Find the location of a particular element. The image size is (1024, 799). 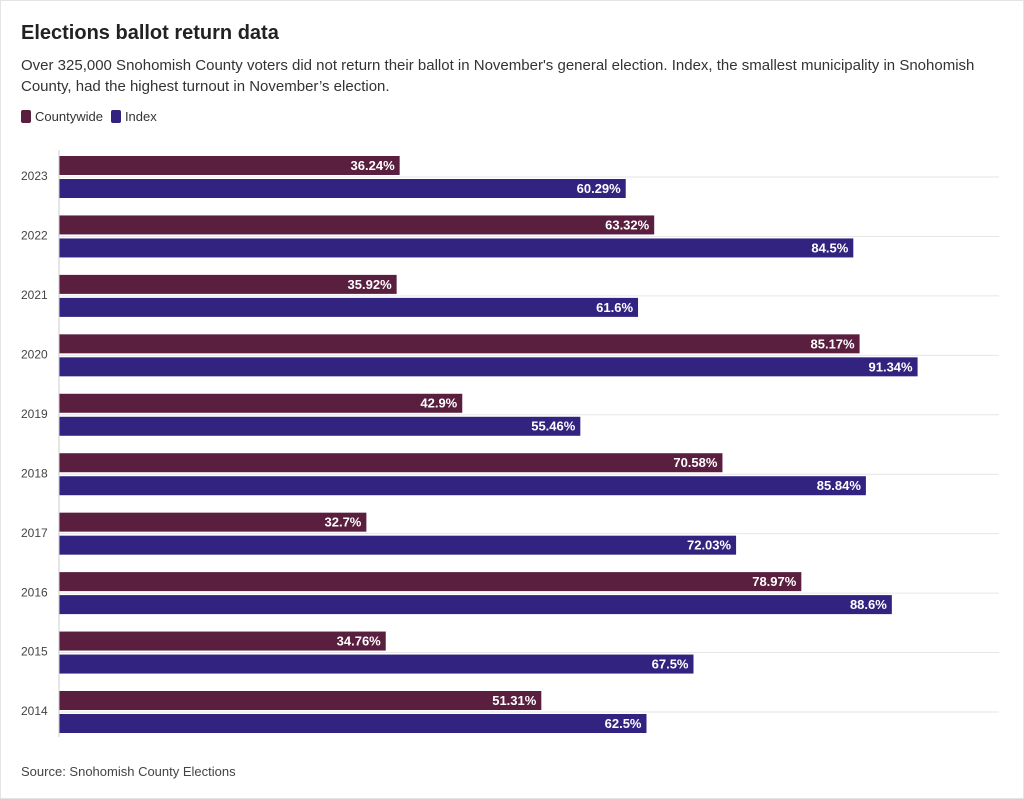

value-label: 51.31% is located at coordinates (514, 700).